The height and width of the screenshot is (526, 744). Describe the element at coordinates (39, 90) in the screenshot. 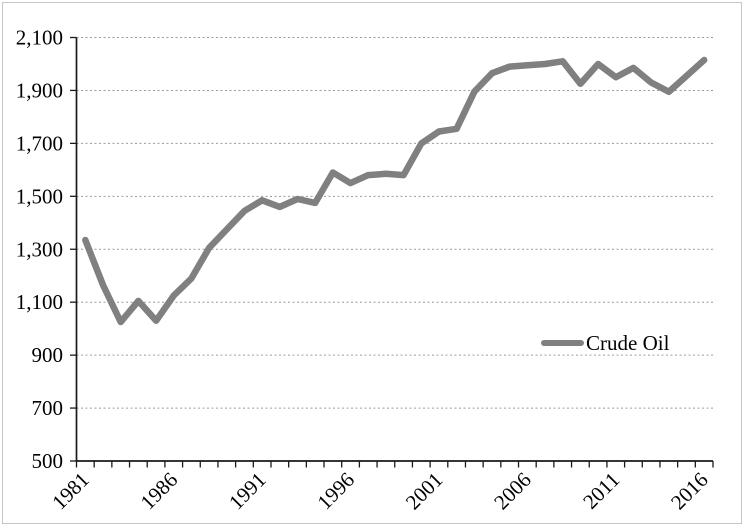

I see `y-tick-label: 1,900` at that location.